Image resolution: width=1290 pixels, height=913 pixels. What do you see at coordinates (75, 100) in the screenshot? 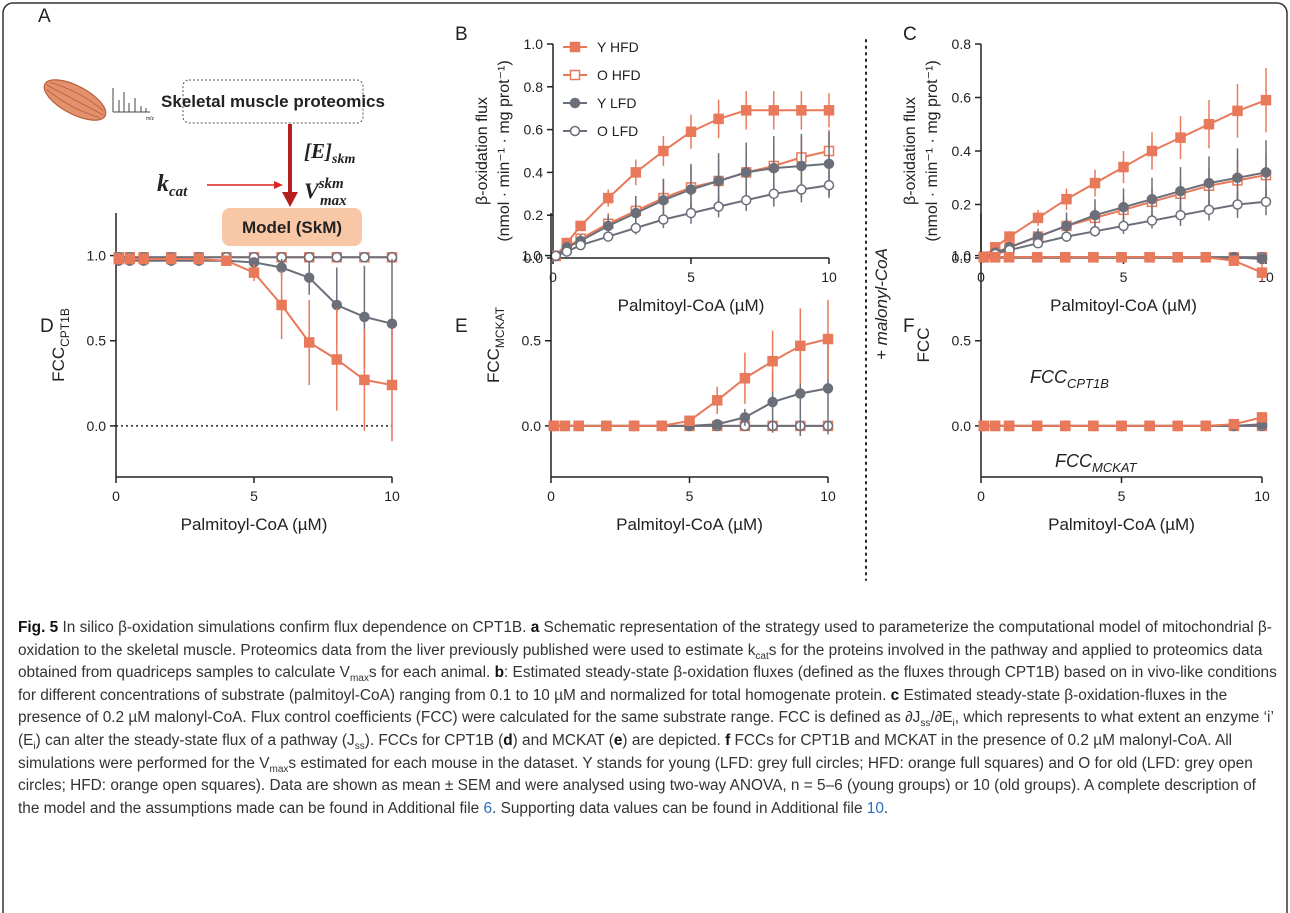
I see `muscle-icon` at bounding box center [75, 100].